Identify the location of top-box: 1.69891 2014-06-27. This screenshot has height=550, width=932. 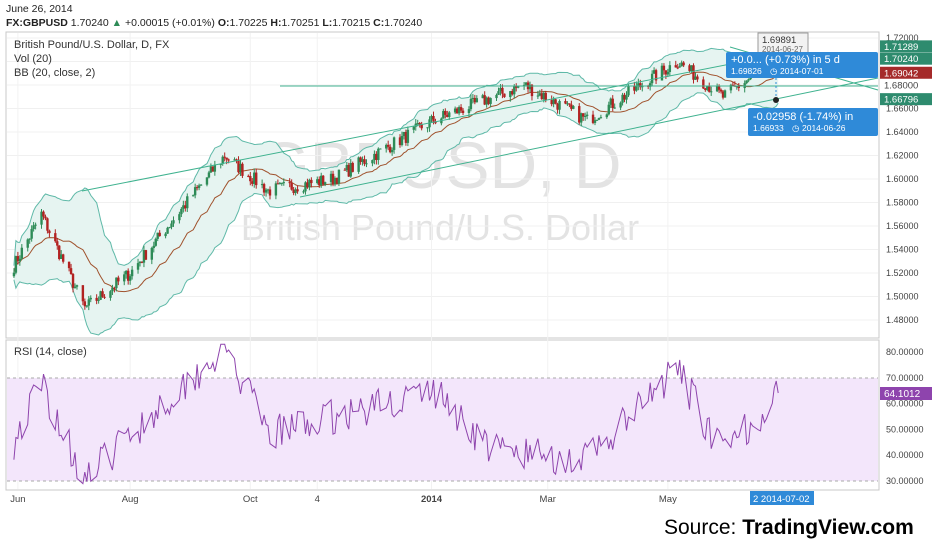
(783, 43).